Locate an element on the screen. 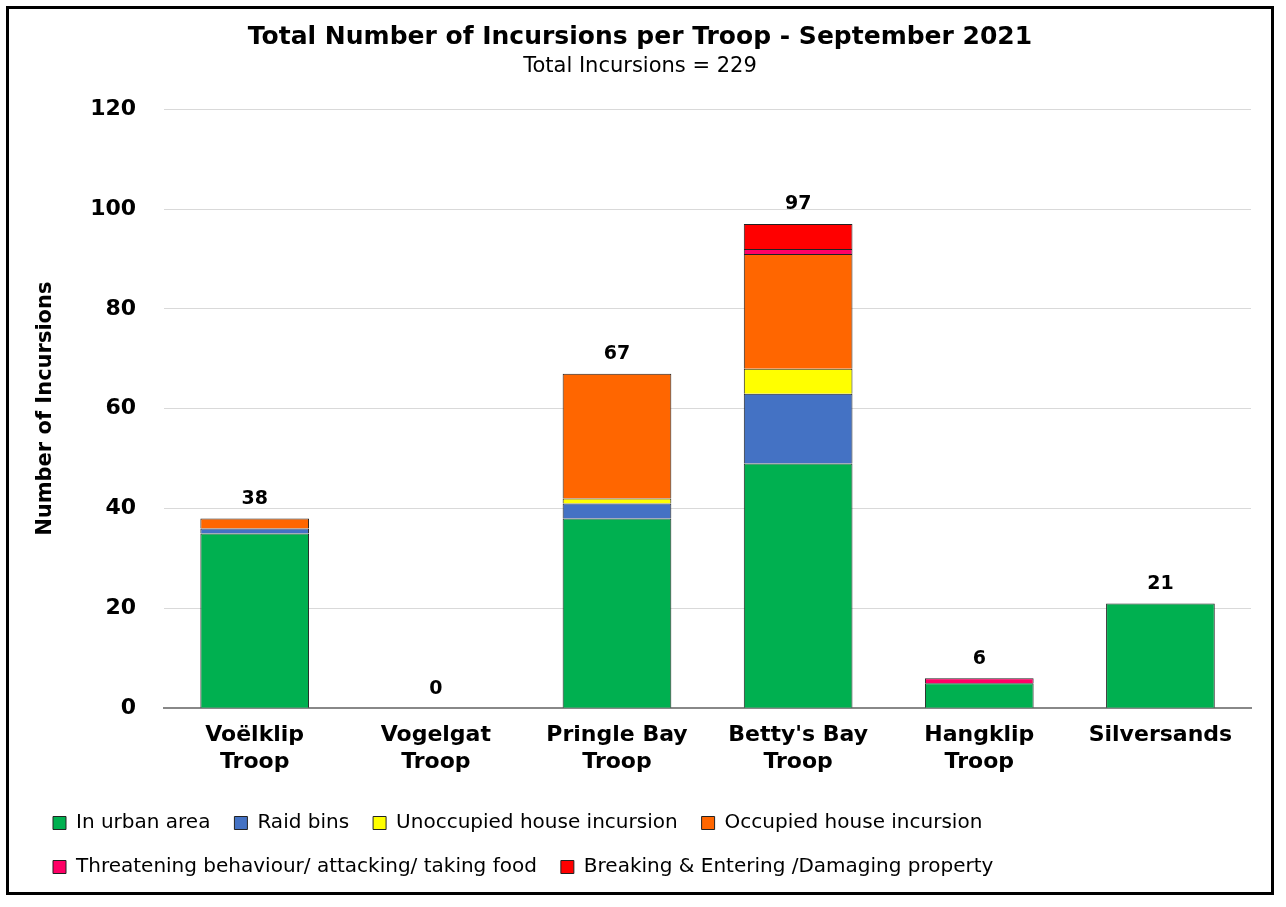 The height and width of the screenshot is (907, 1286). y-tick-label: 100 is located at coordinates (113, 207).